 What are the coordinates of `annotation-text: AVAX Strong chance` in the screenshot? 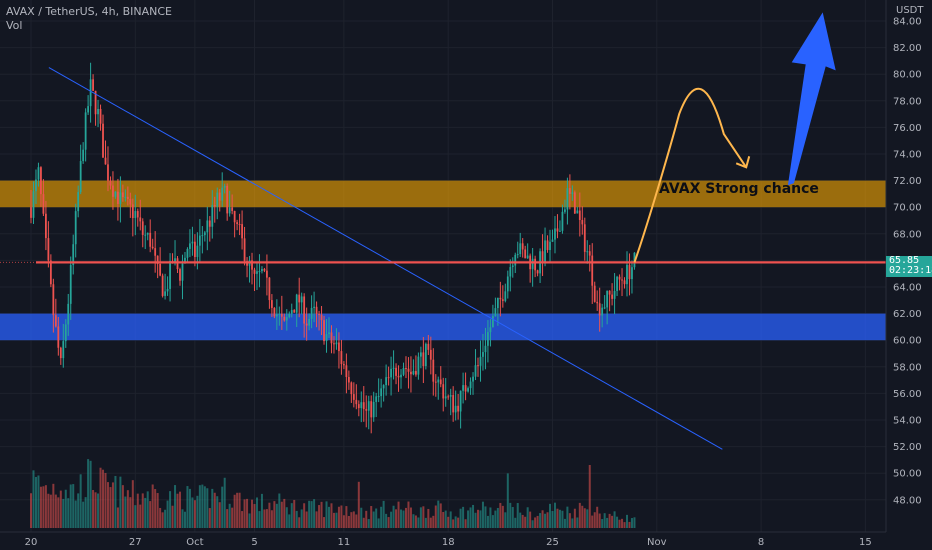 It's located at (739, 189).